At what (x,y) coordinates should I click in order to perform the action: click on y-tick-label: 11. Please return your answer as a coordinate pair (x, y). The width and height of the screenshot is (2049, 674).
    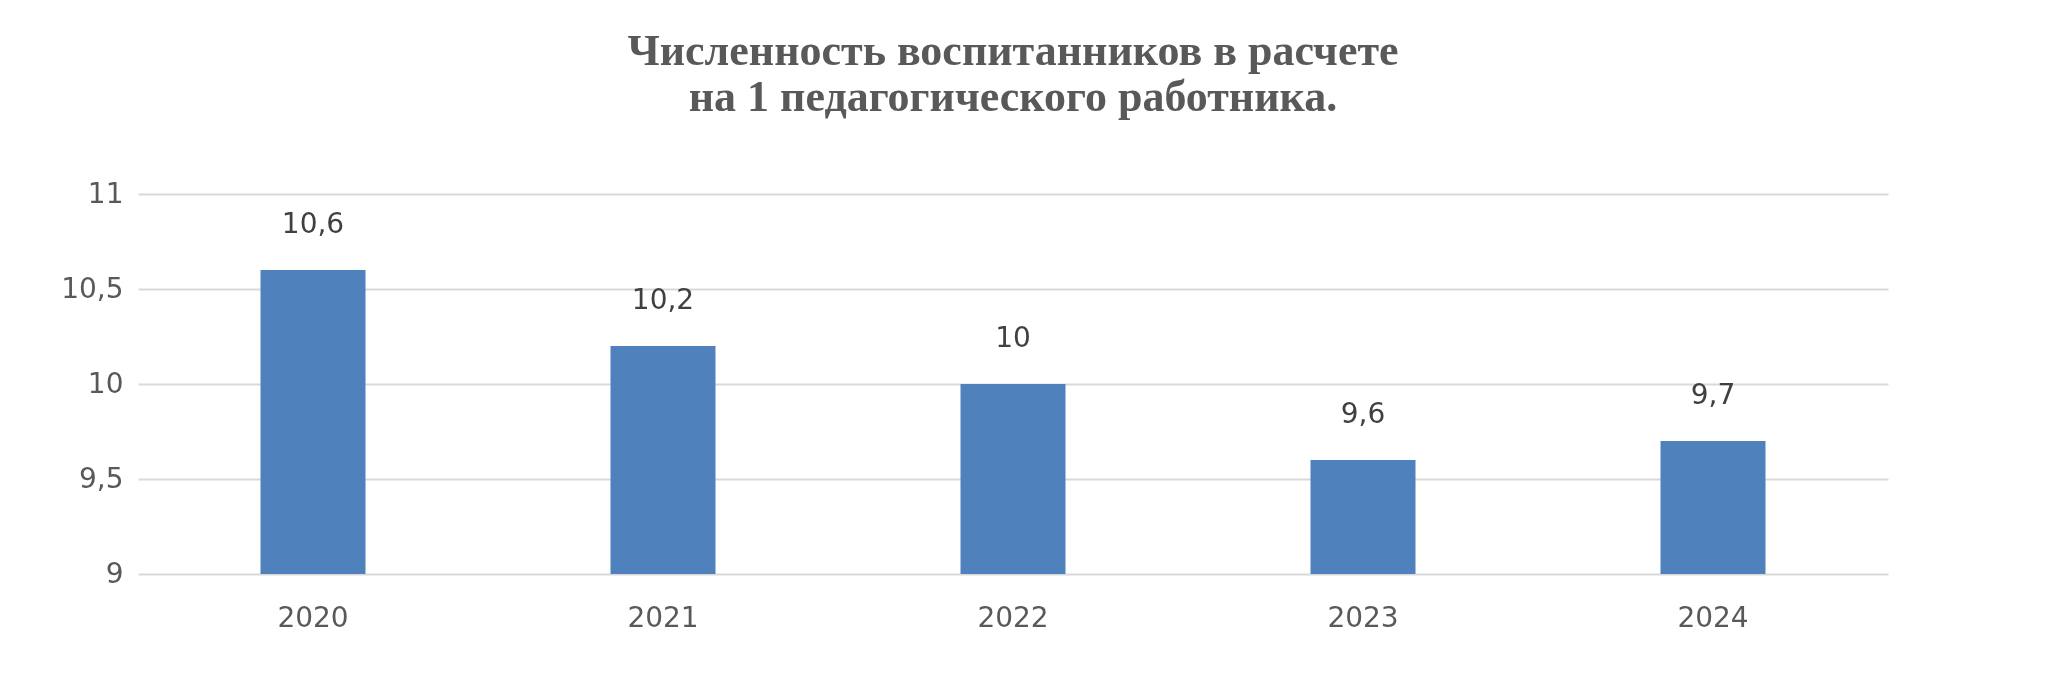
    Looking at the image, I should click on (105, 193).